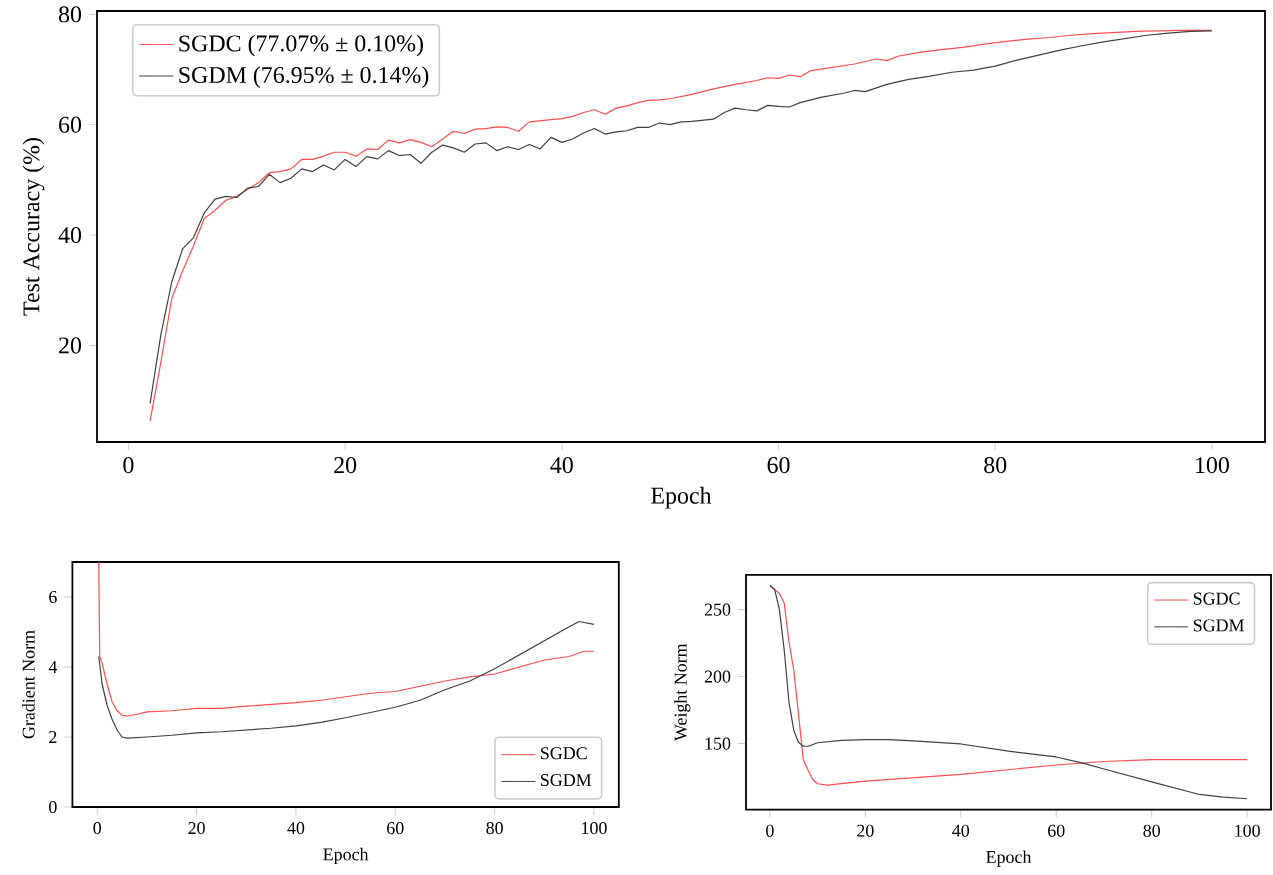 Image resolution: width=1273 pixels, height=875 pixels. What do you see at coordinates (304, 77) in the screenshot?
I see `legend-label: SGDM (76.95% ± 0.14%)` at bounding box center [304, 77].